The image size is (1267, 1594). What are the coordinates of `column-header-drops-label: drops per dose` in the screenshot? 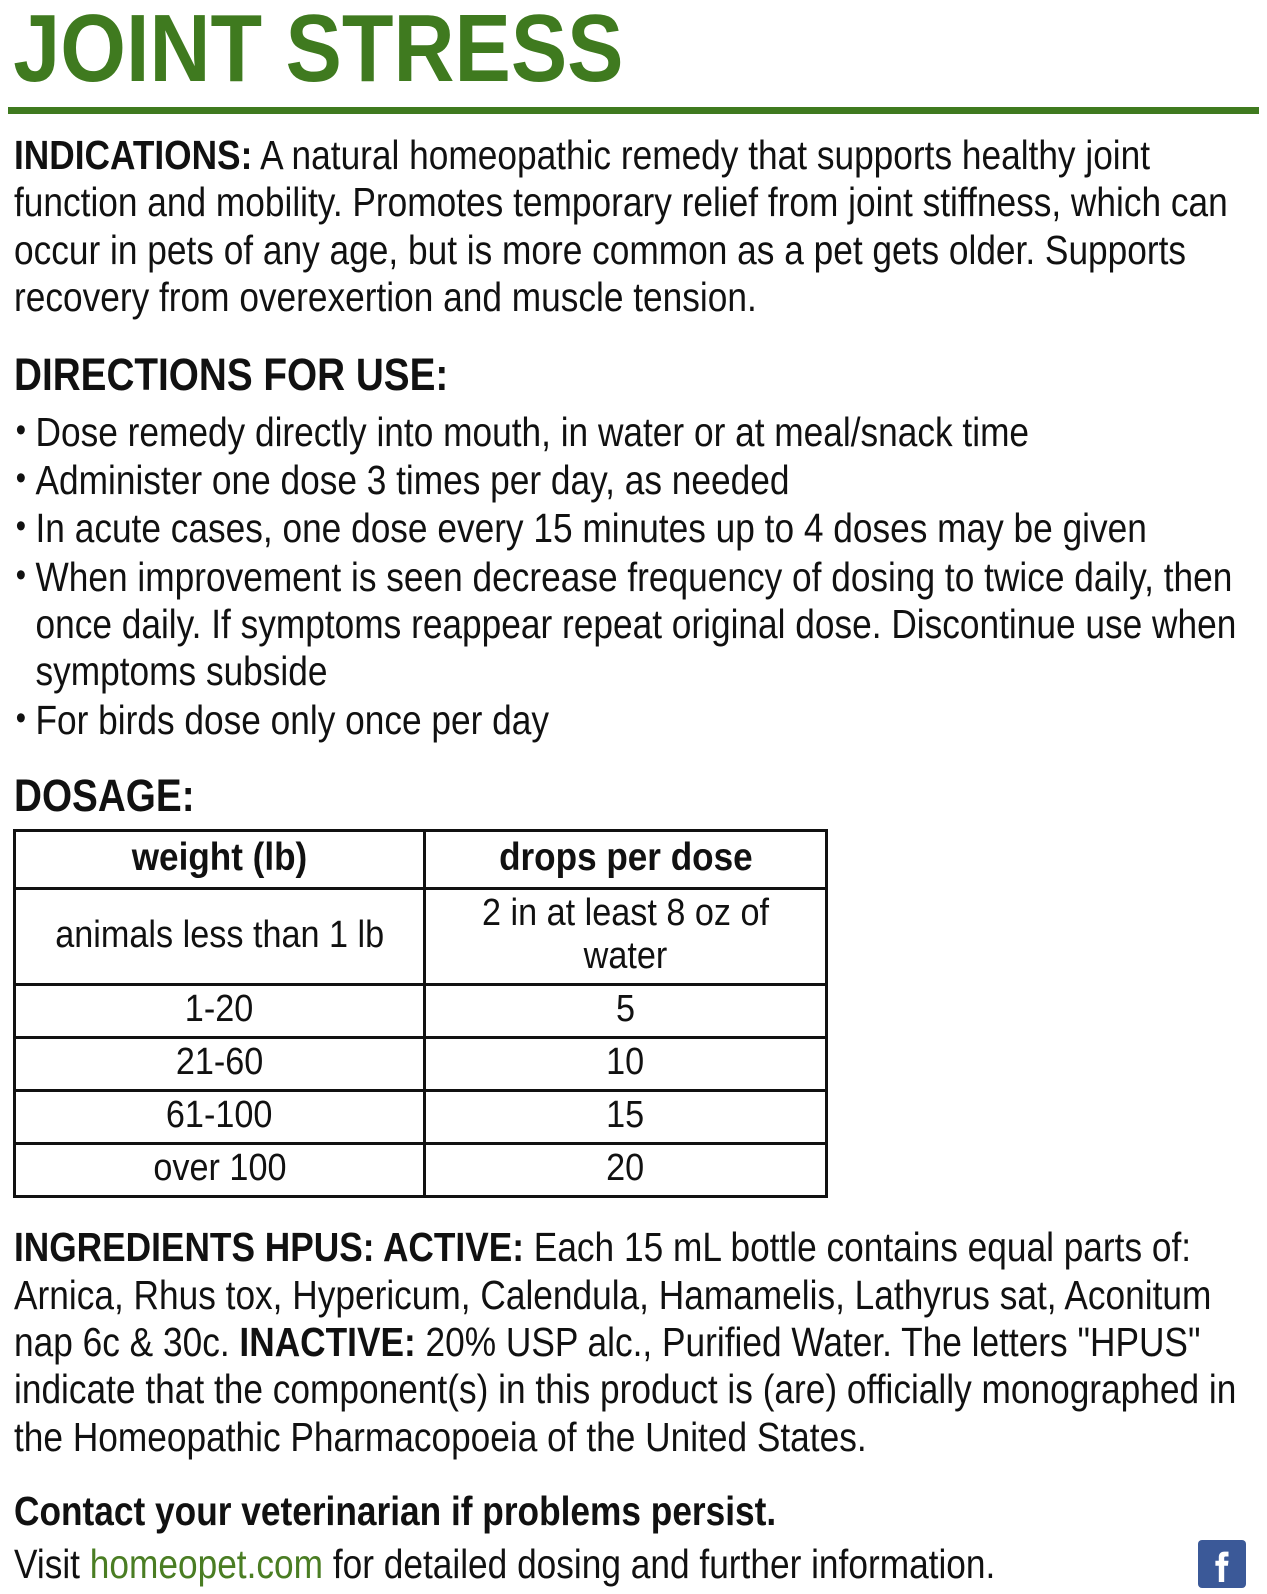 It's located at (625, 858).